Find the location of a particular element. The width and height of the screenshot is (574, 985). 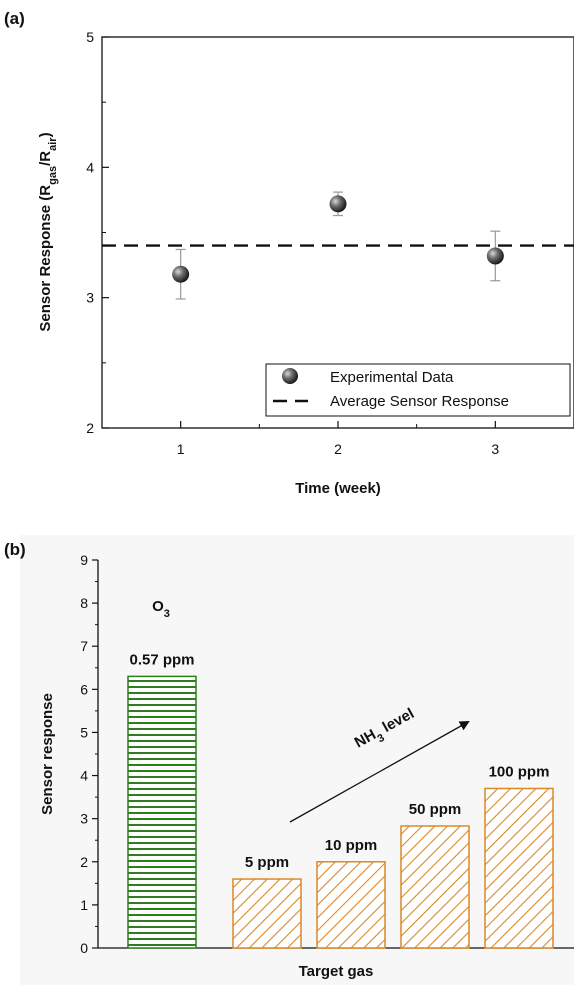

panel-b-x-axis-title: Target gas is located at coordinates (336, 971).